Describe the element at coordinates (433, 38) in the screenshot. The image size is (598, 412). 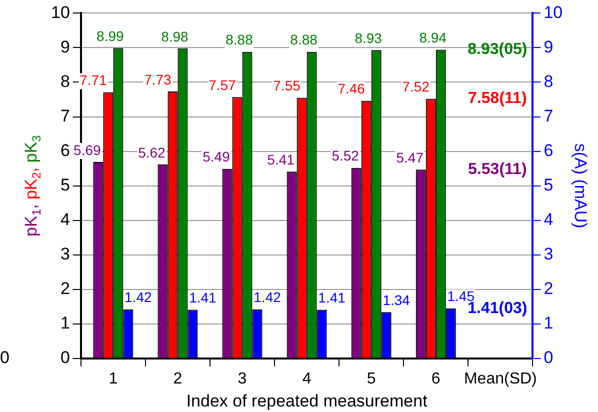
I see `data-label: 8.94` at that location.